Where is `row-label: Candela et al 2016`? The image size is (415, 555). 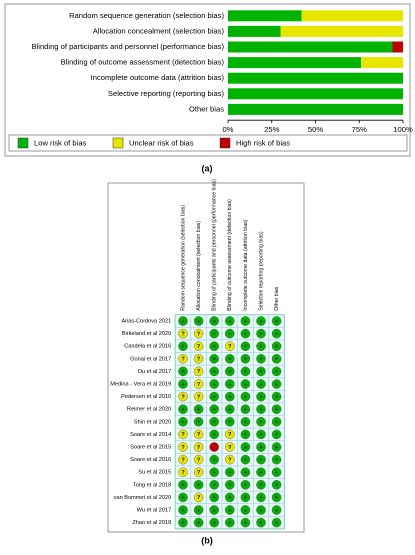 row-label: Candela et al 2016 is located at coordinates (147, 347).